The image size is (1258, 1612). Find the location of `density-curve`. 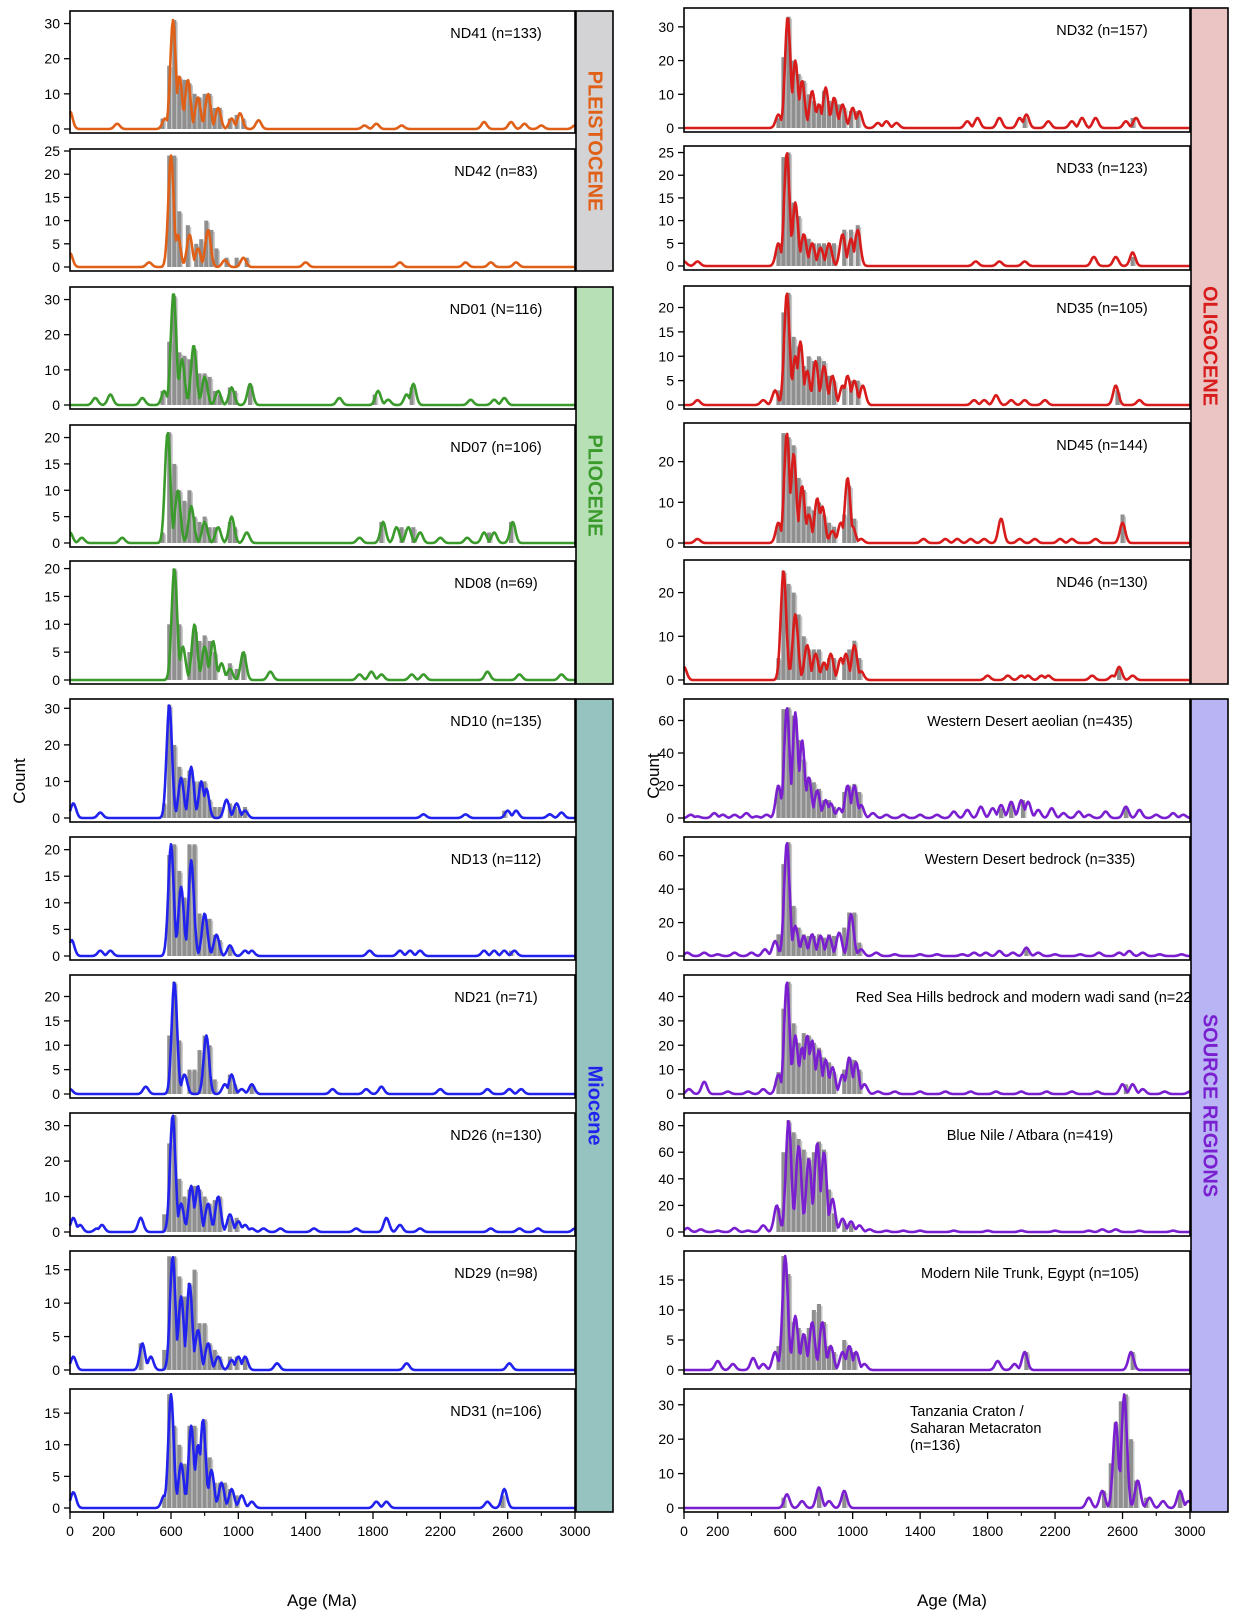

density-curve is located at coordinates (322, 350).